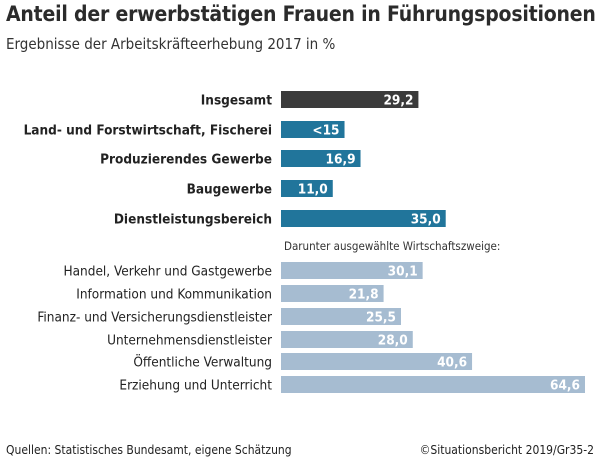  What do you see at coordinates (148, 131) in the screenshot?
I see `category-label: Land- und Forstwirtschaft, Fischerei` at bounding box center [148, 131].